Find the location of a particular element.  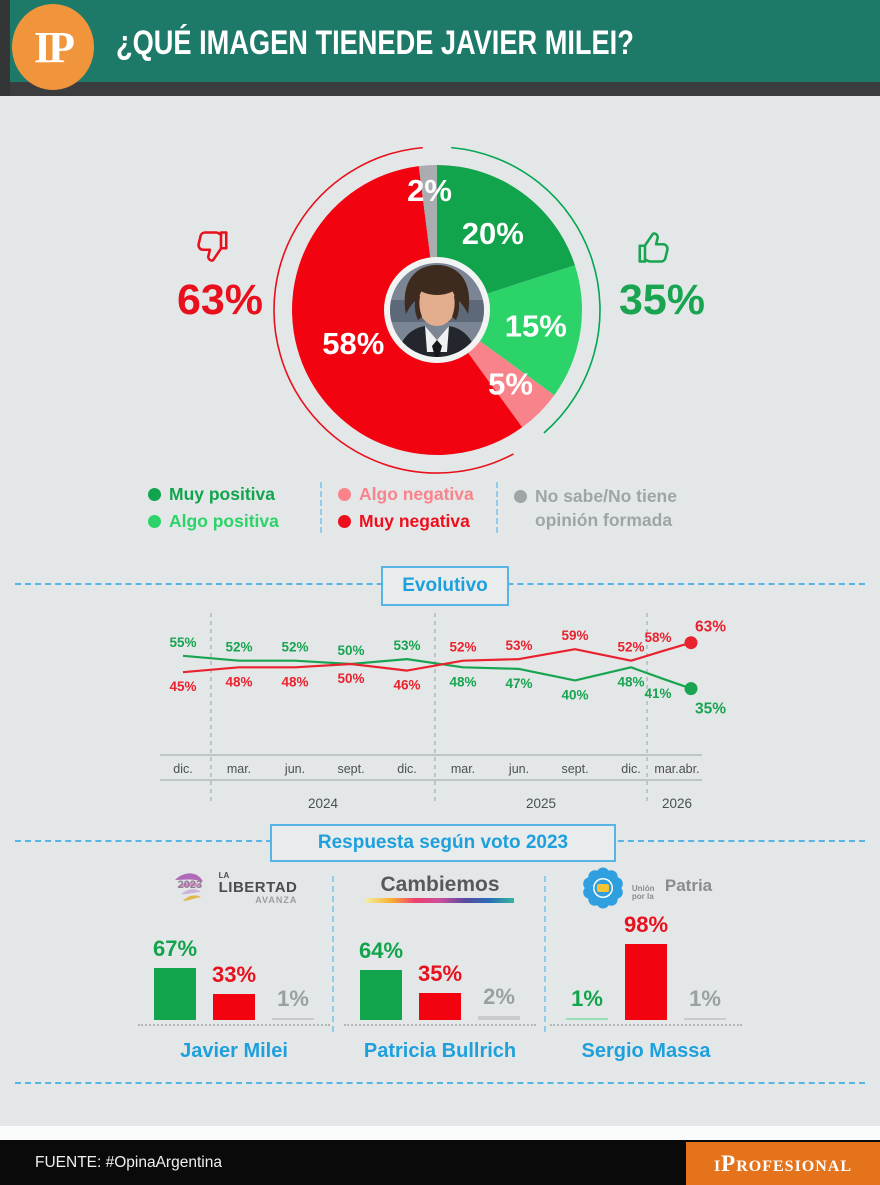

evolutivo-title-box: Evolutivo is located at coordinates (445, 586).